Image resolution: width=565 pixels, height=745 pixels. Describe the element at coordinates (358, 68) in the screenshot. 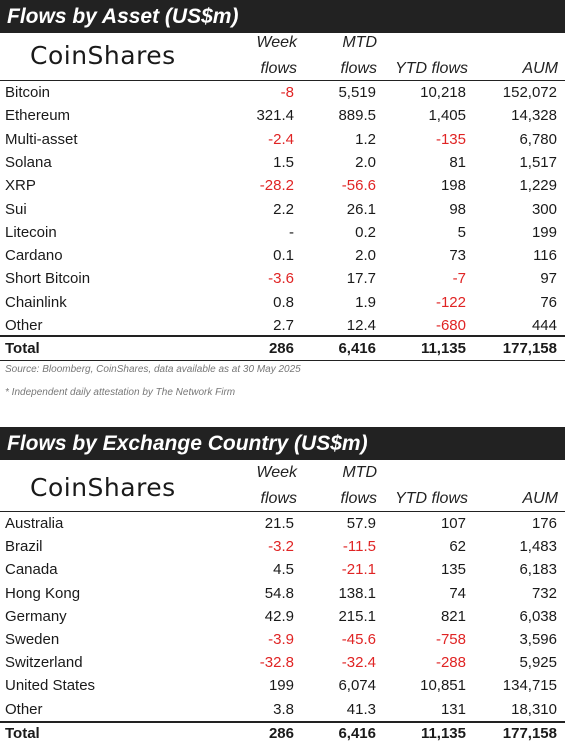

I see `asset-mtd-header-2: flows` at that location.